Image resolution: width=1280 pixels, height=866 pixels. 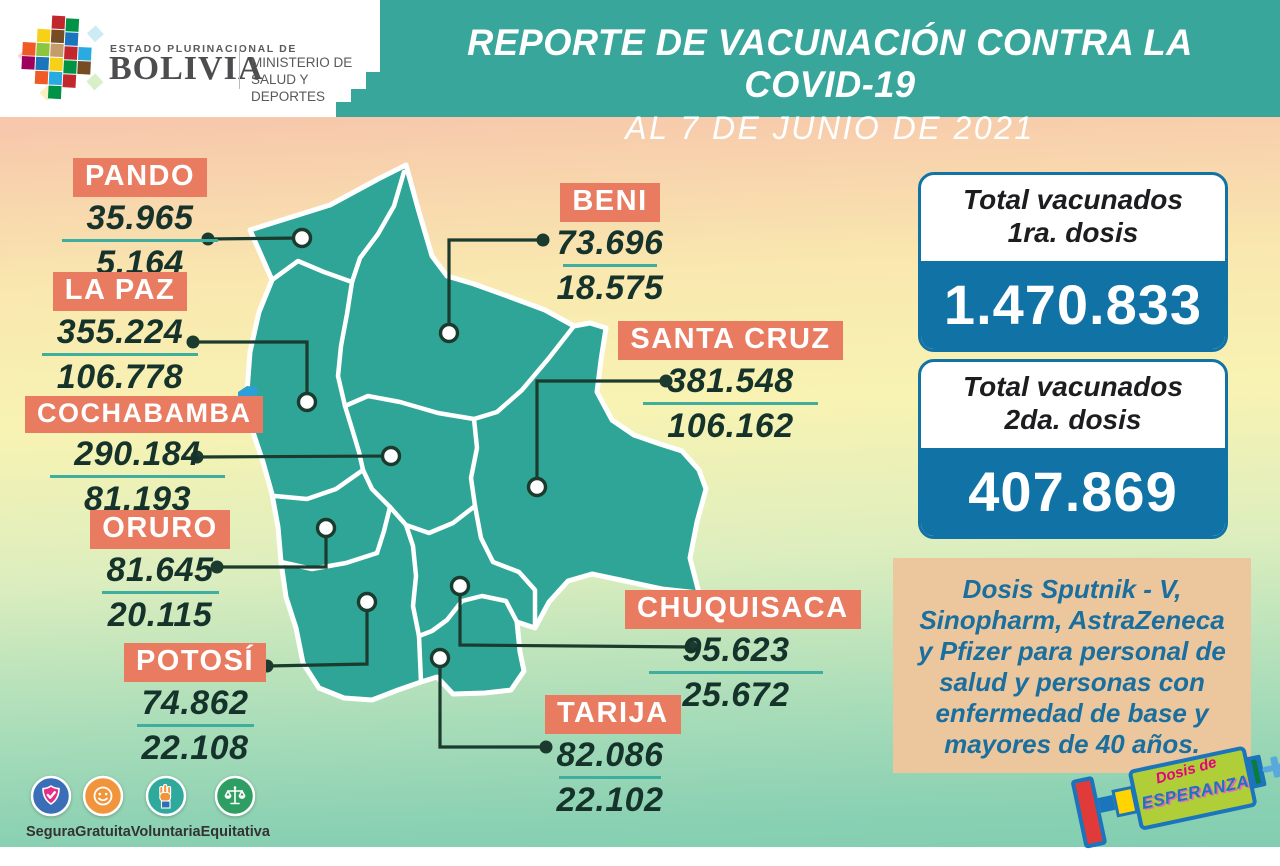 What do you see at coordinates (60, 58) in the screenshot?
I see `bolivia-state-emblem` at bounding box center [60, 58].